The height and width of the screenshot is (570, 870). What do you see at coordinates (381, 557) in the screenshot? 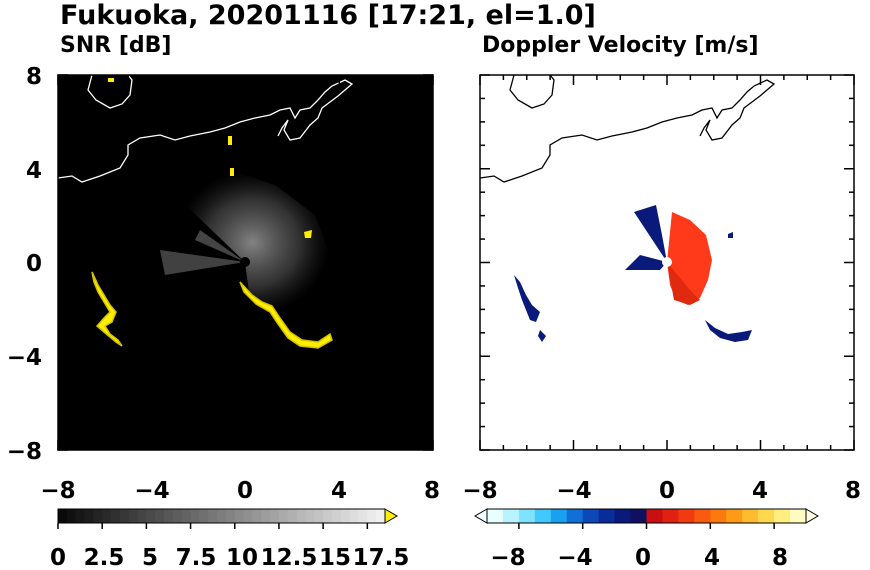
I see `snr-colorbar-tick-label: 17.5` at bounding box center [381, 557].